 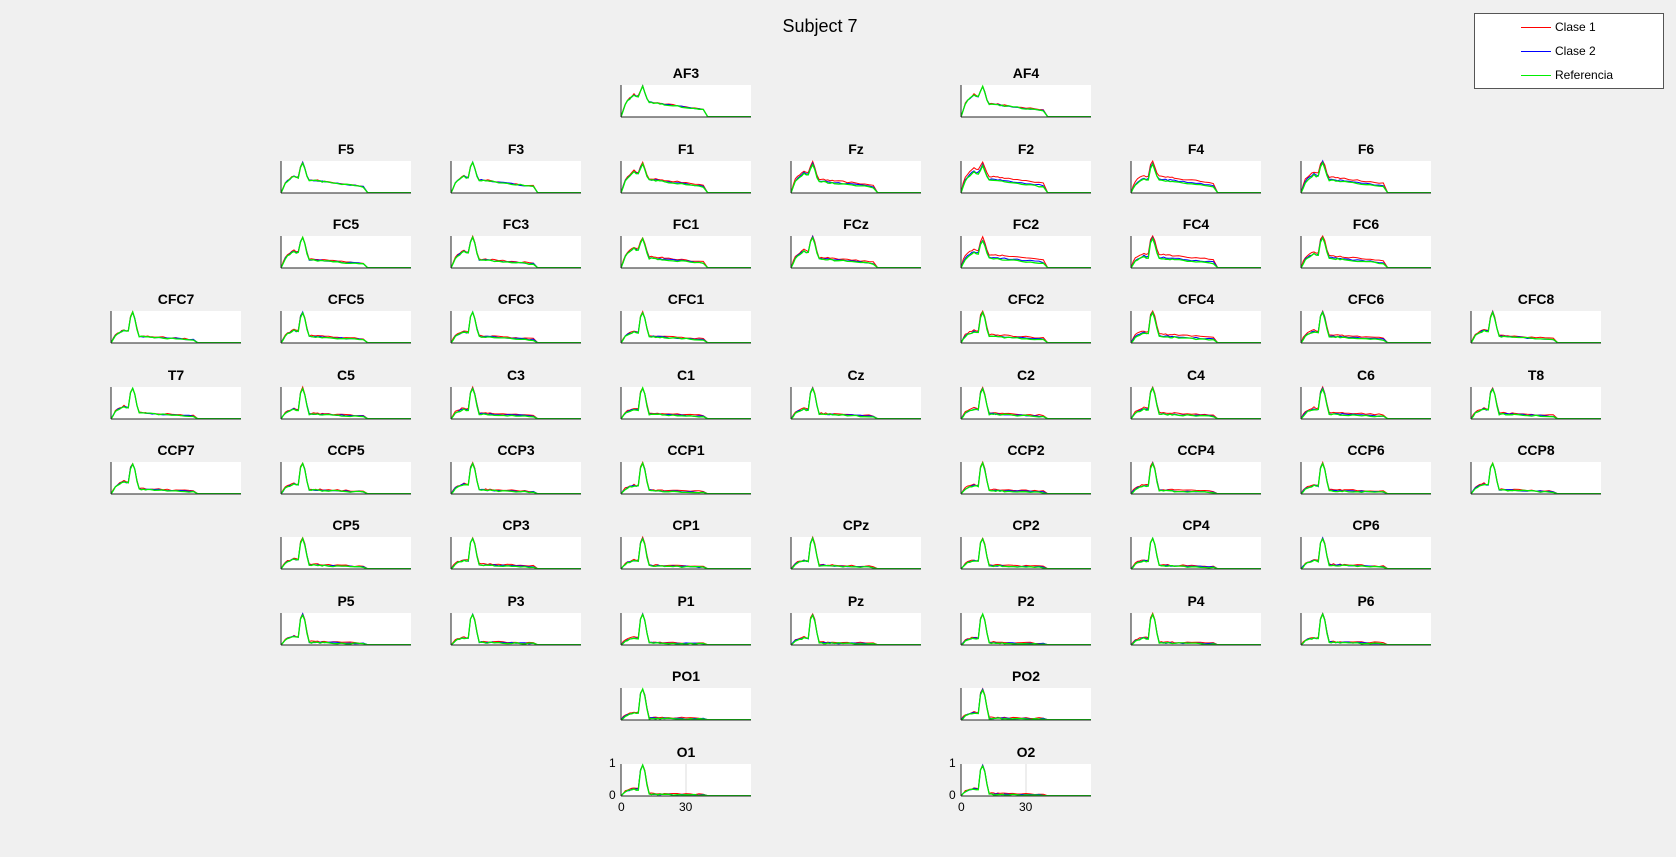 What do you see at coordinates (855, 242) in the screenshot?
I see `subplot-fcz: FCz` at bounding box center [855, 242].